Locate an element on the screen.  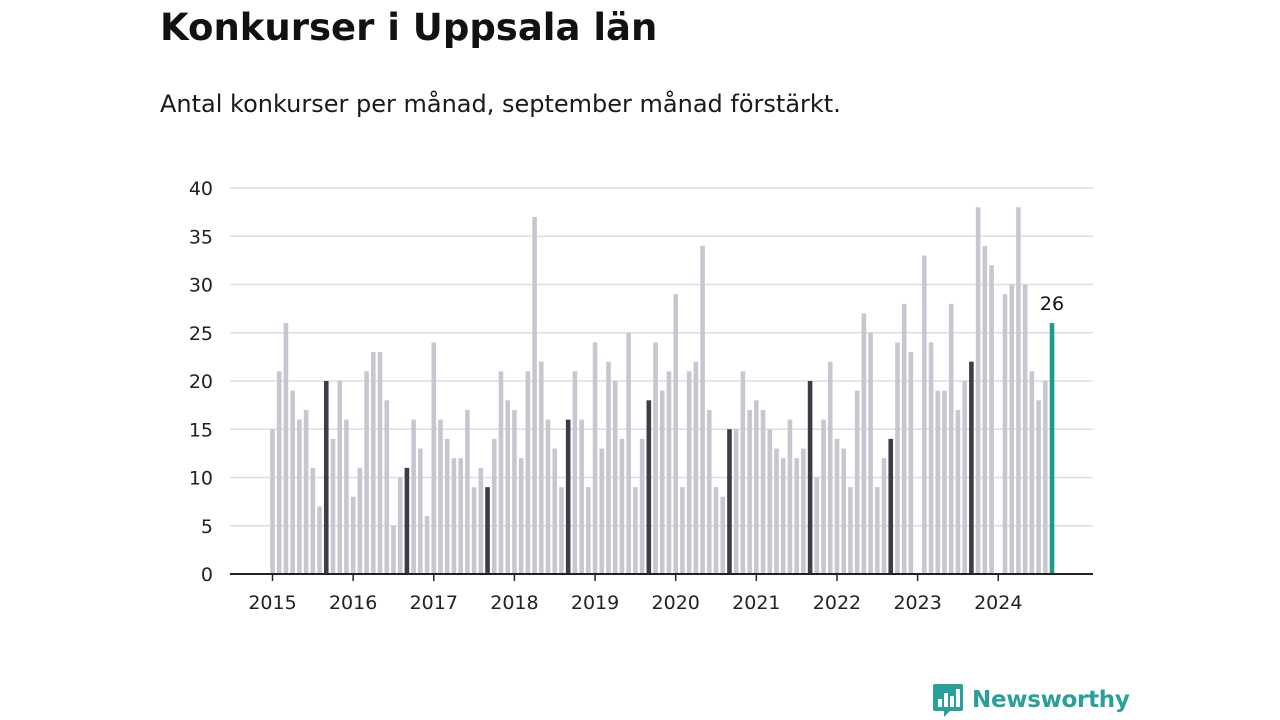
x-tick-label: 2021 is located at coordinates (756, 603).